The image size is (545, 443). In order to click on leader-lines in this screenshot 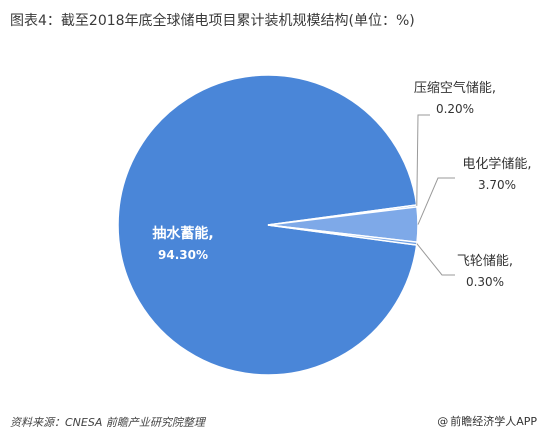, I will do `click(435, 195)`.